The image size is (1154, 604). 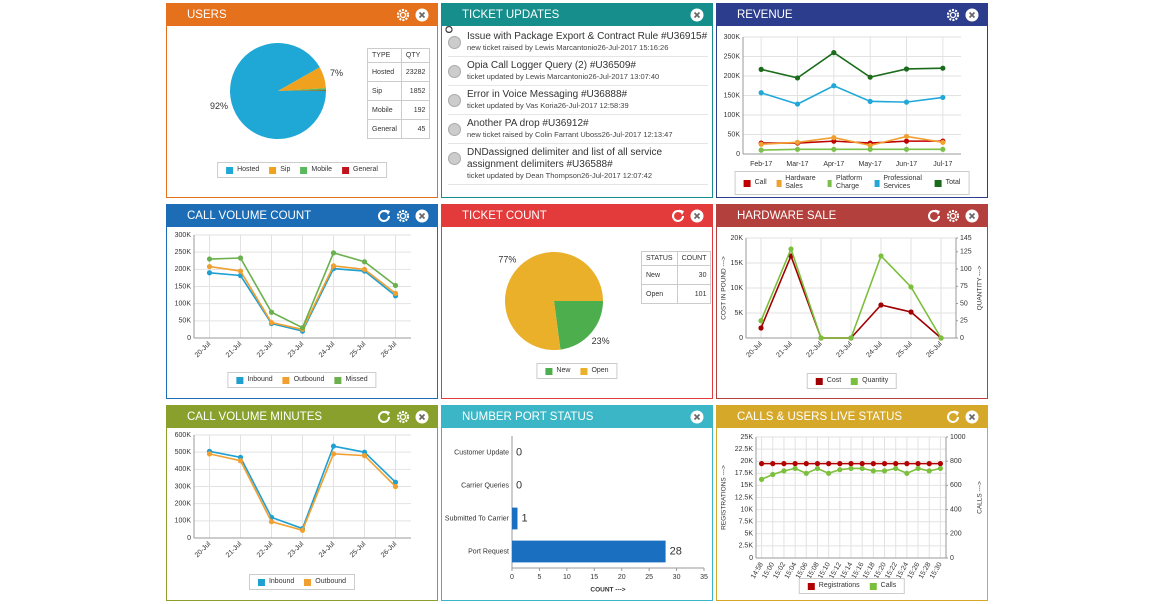 I want to click on gear-ring, so click(x=403, y=417).